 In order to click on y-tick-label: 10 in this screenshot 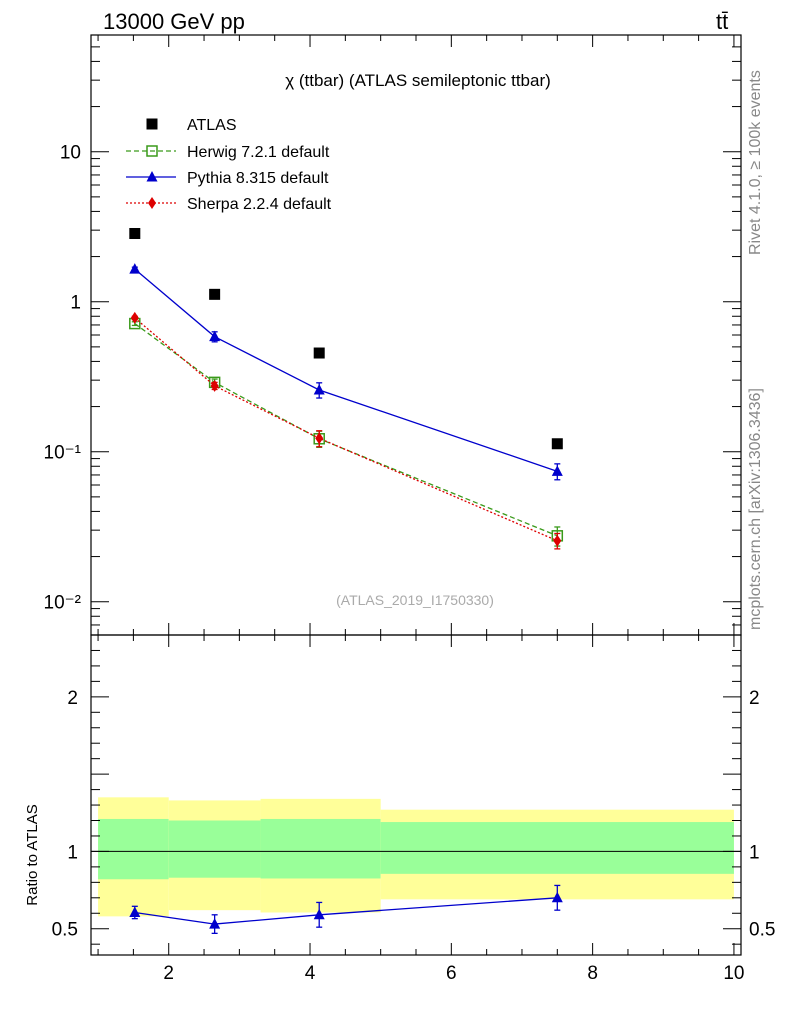, I will do `click(70, 153)`.